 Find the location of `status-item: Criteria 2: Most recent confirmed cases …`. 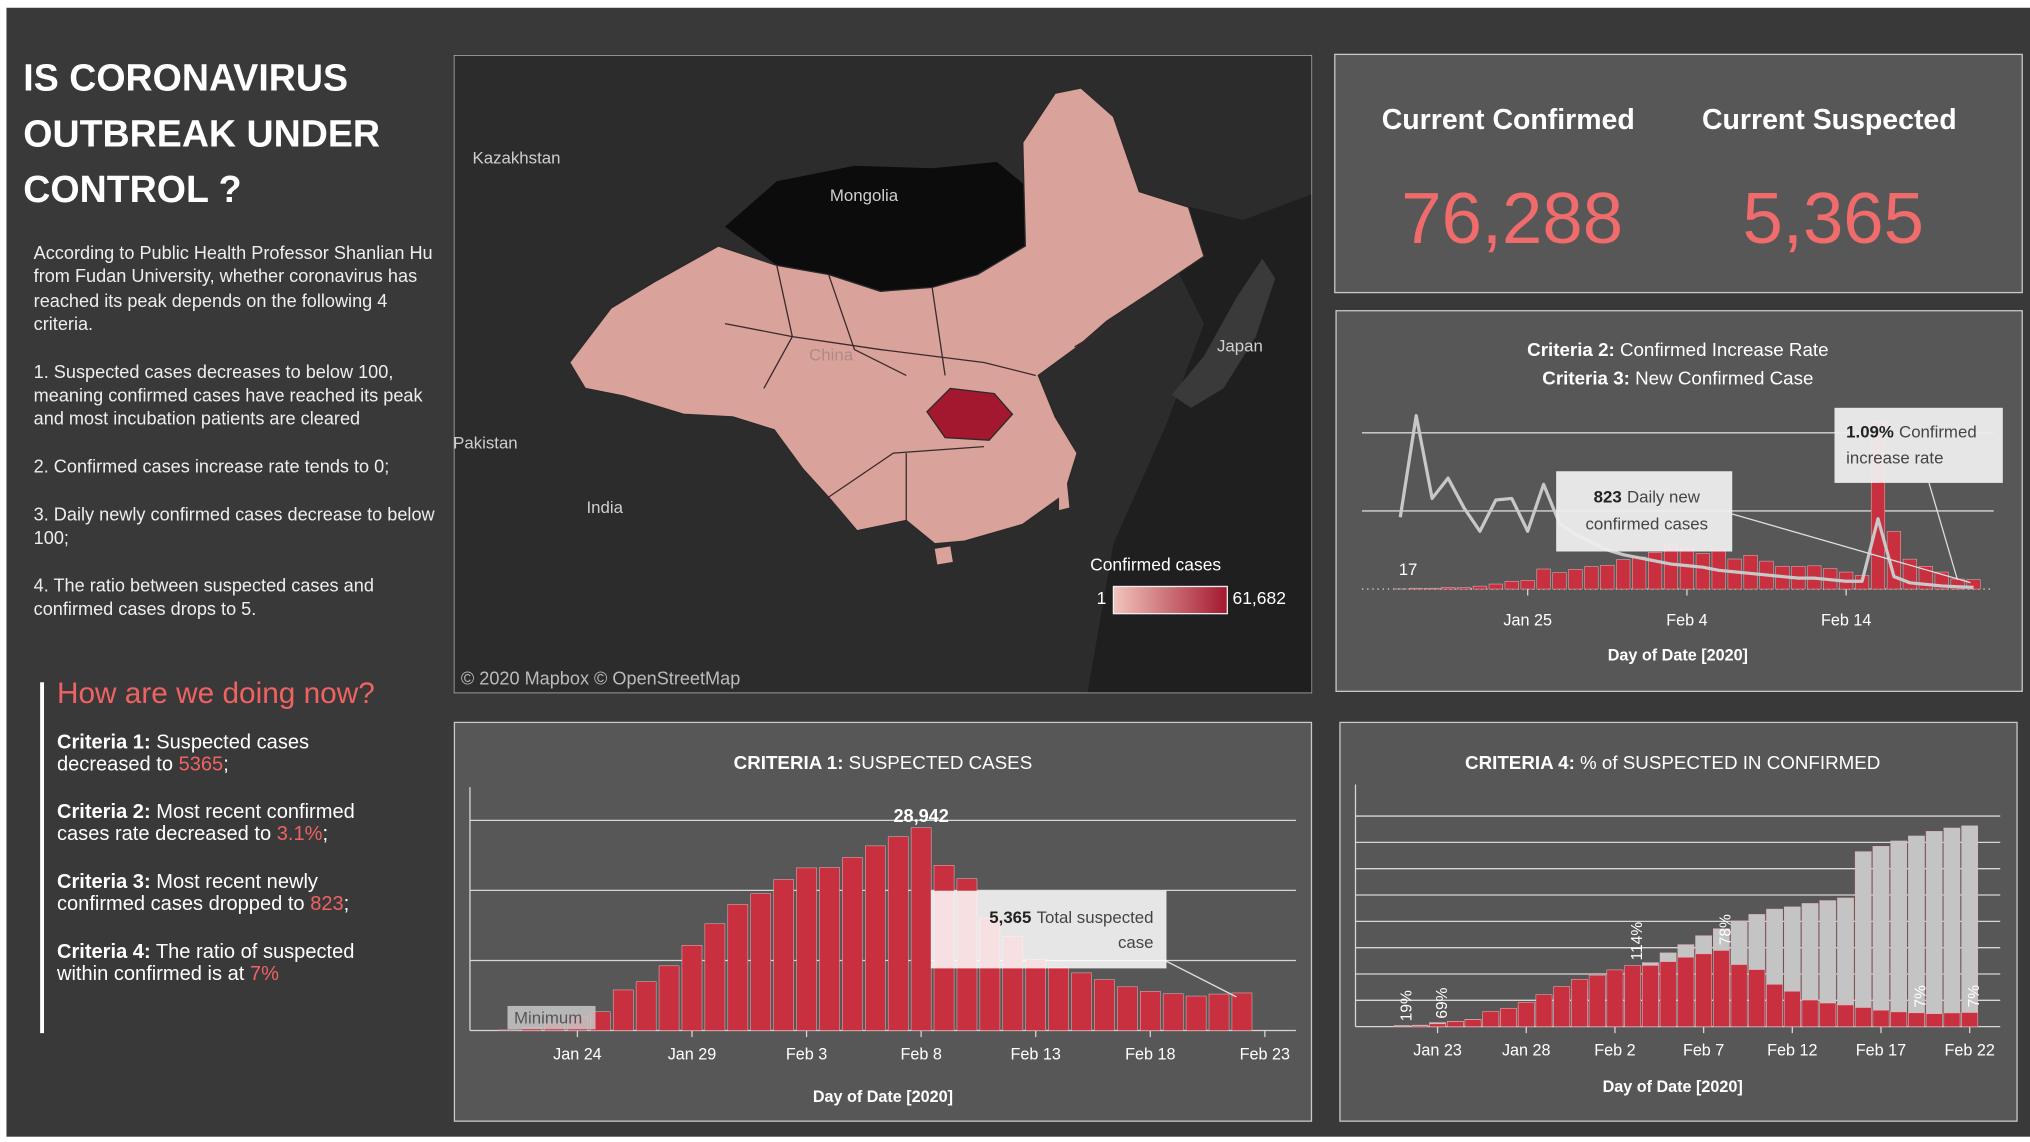

status-item: Criteria 2: Most recent confirmed cases … is located at coordinates (230, 823).